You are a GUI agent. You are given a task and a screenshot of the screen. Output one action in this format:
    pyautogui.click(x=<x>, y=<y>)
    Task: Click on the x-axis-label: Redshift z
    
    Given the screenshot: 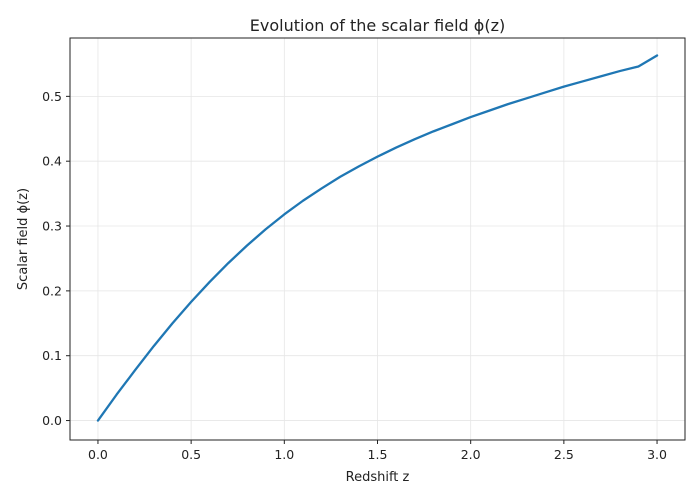 What is the action you would take?
    pyautogui.click(x=378, y=477)
    